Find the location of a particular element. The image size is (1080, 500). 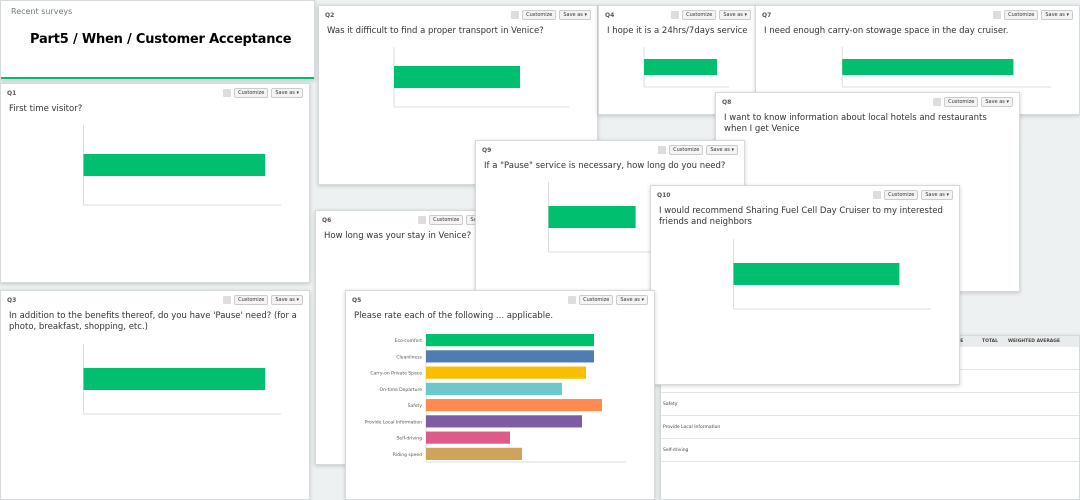

card-header: Q10 Customize Save as ▾ is located at coordinates (805, 195).